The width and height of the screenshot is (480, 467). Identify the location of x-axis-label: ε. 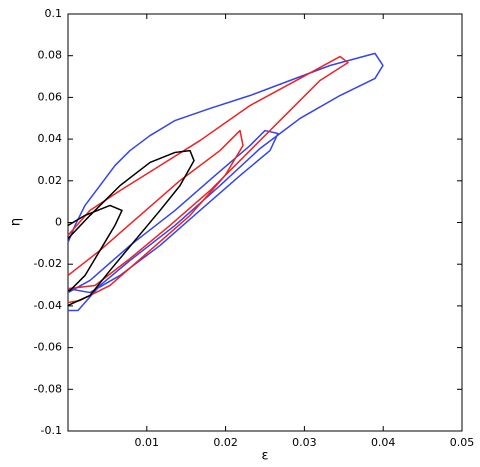
(264, 456).